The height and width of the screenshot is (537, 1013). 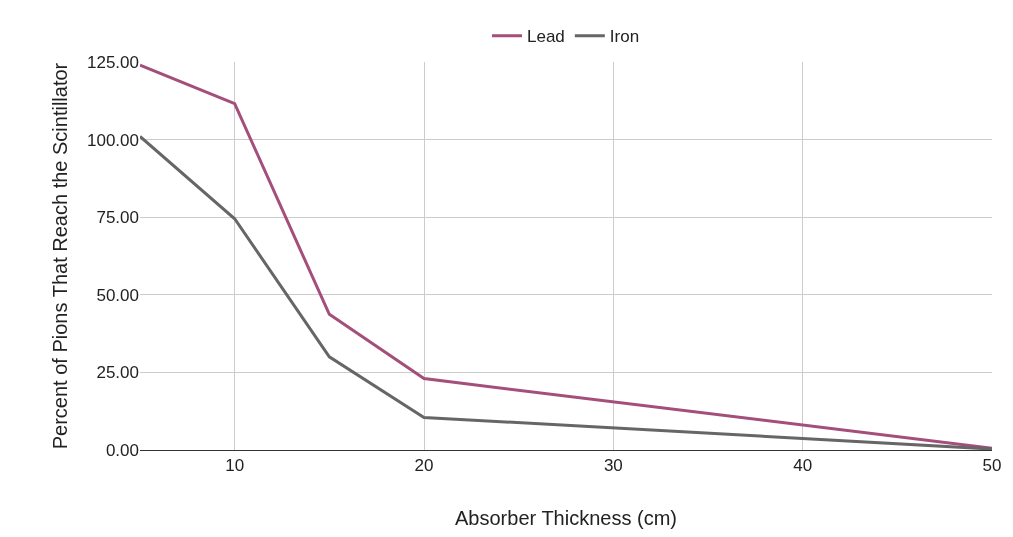 What do you see at coordinates (803, 466) in the screenshot?
I see `x-tick-label: 40` at bounding box center [803, 466].